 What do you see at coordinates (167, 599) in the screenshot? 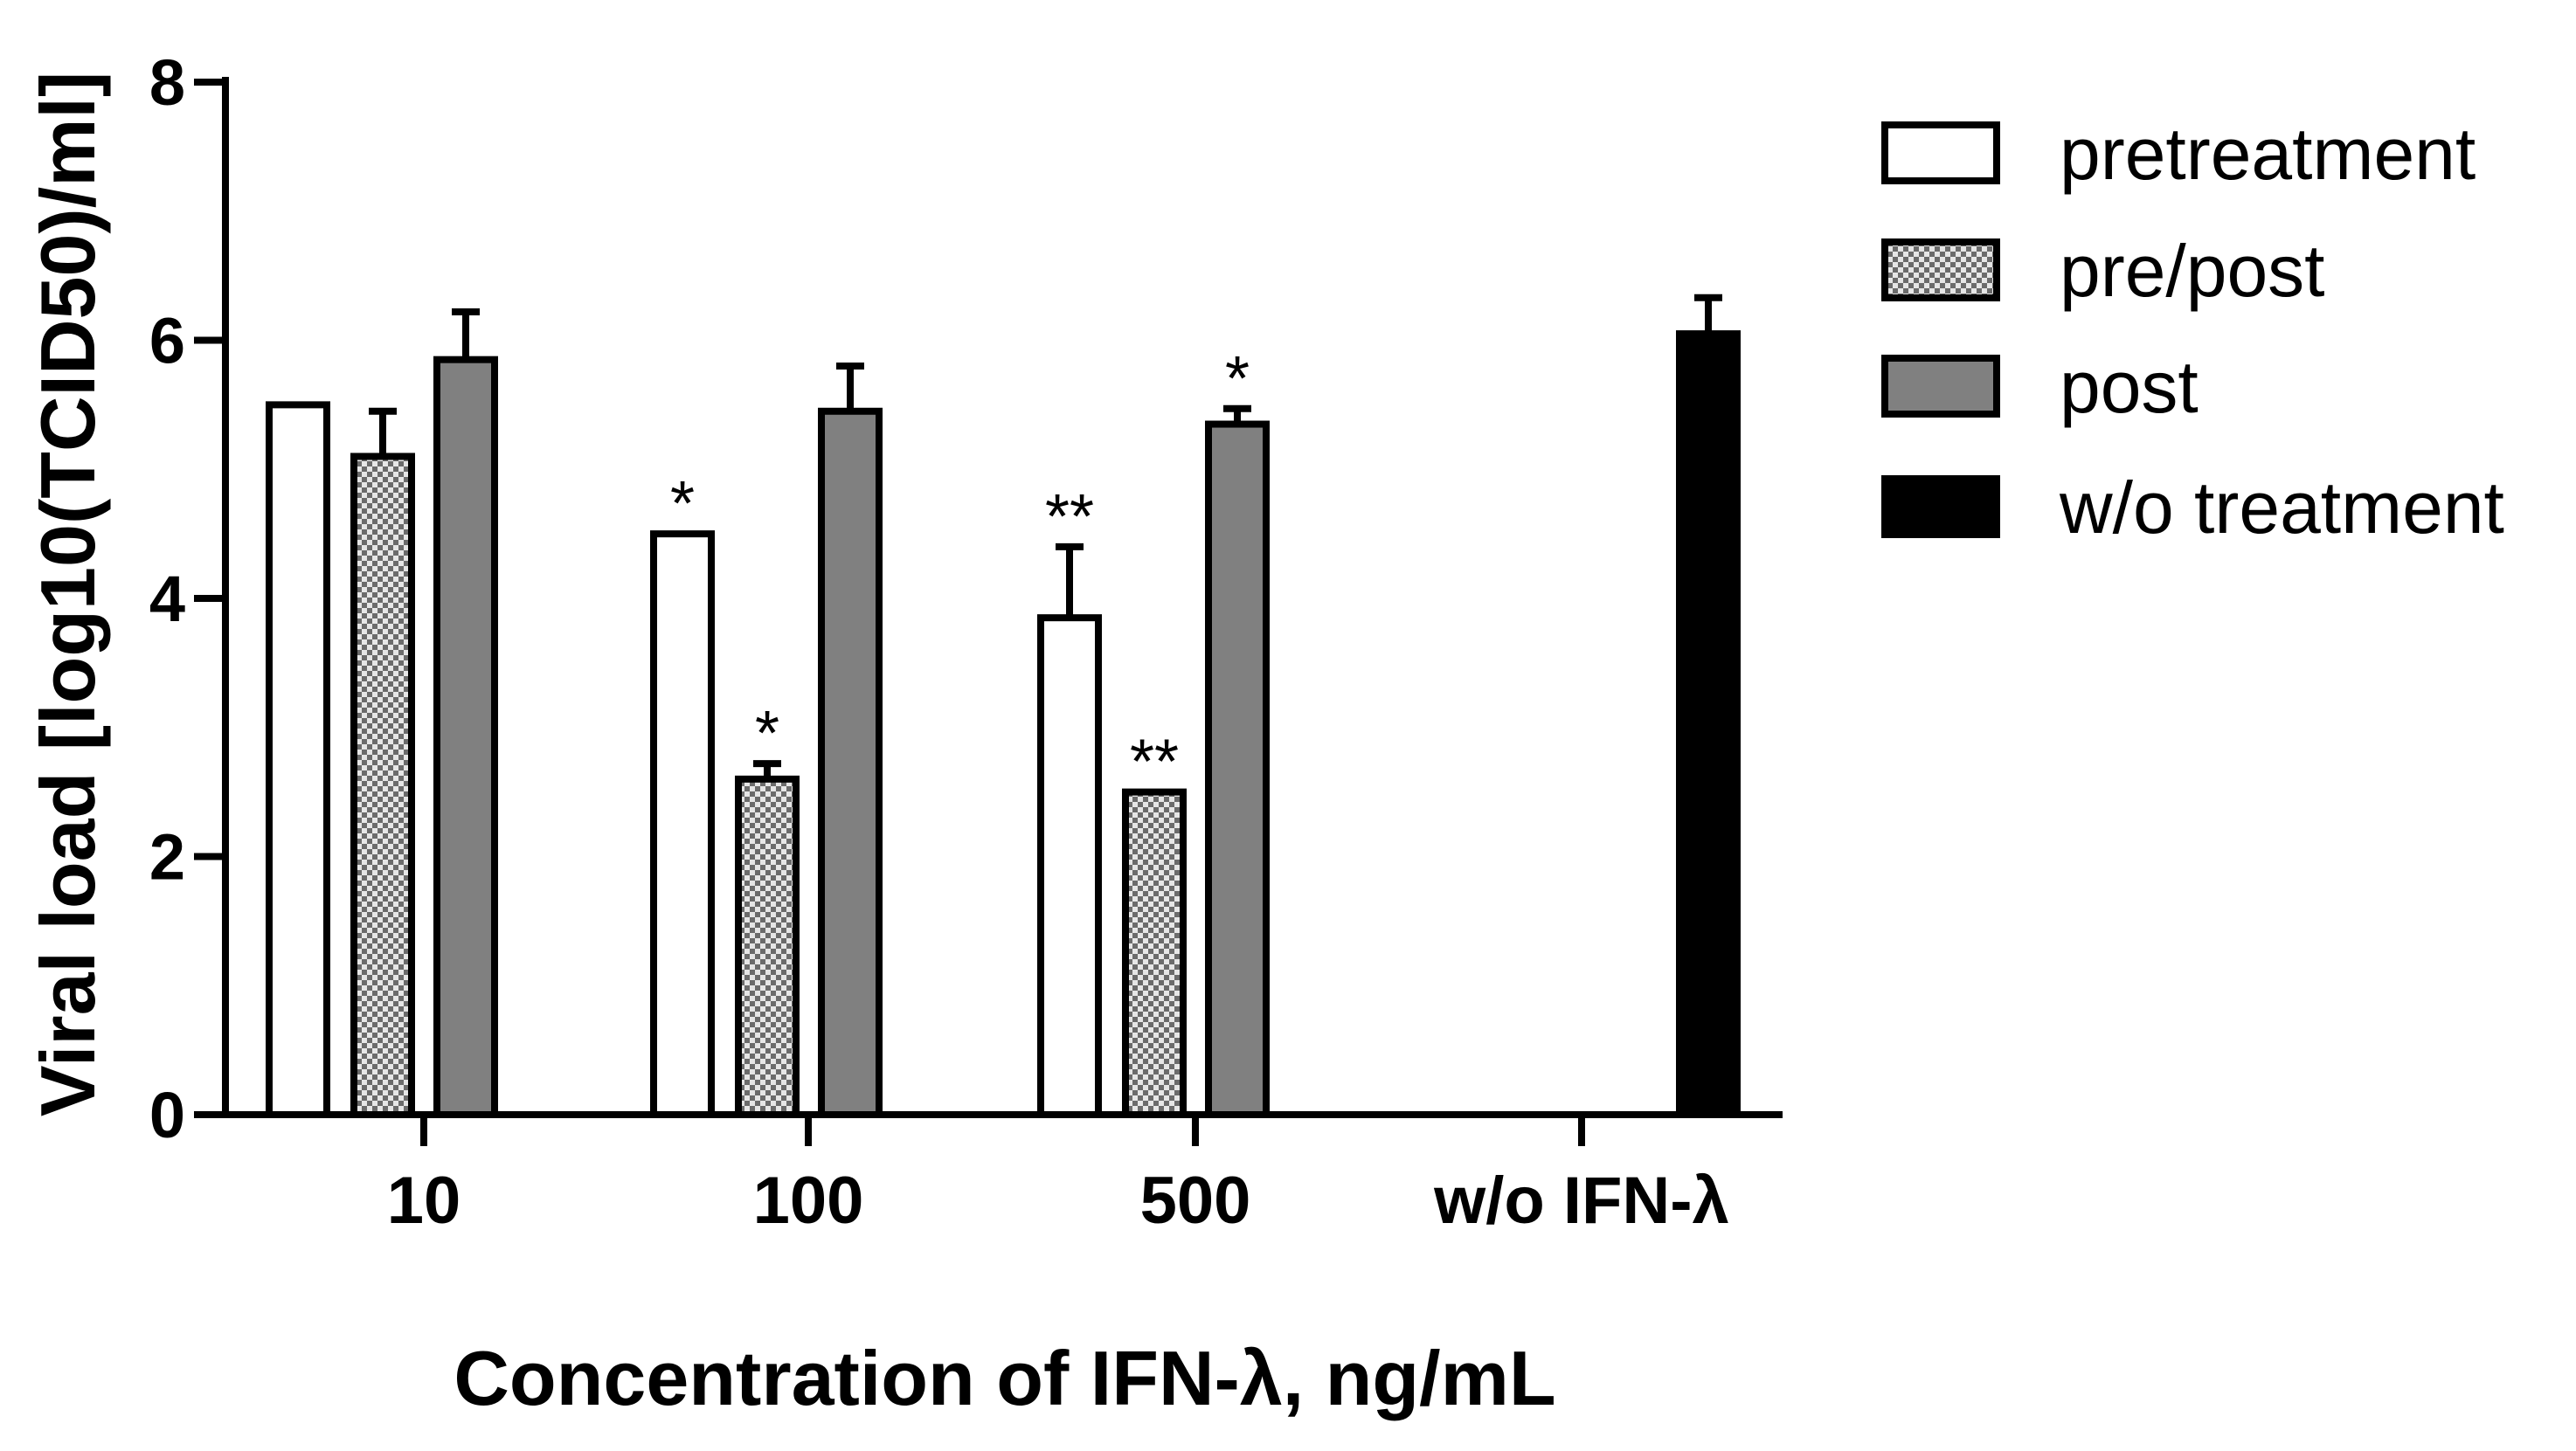
I see `y-tick-label: 4` at bounding box center [167, 599].